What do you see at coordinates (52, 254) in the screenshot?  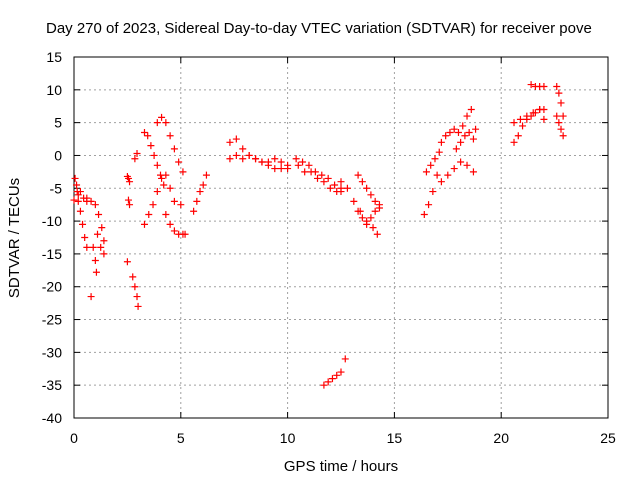 I see `y-tick-label: -15` at bounding box center [52, 254].